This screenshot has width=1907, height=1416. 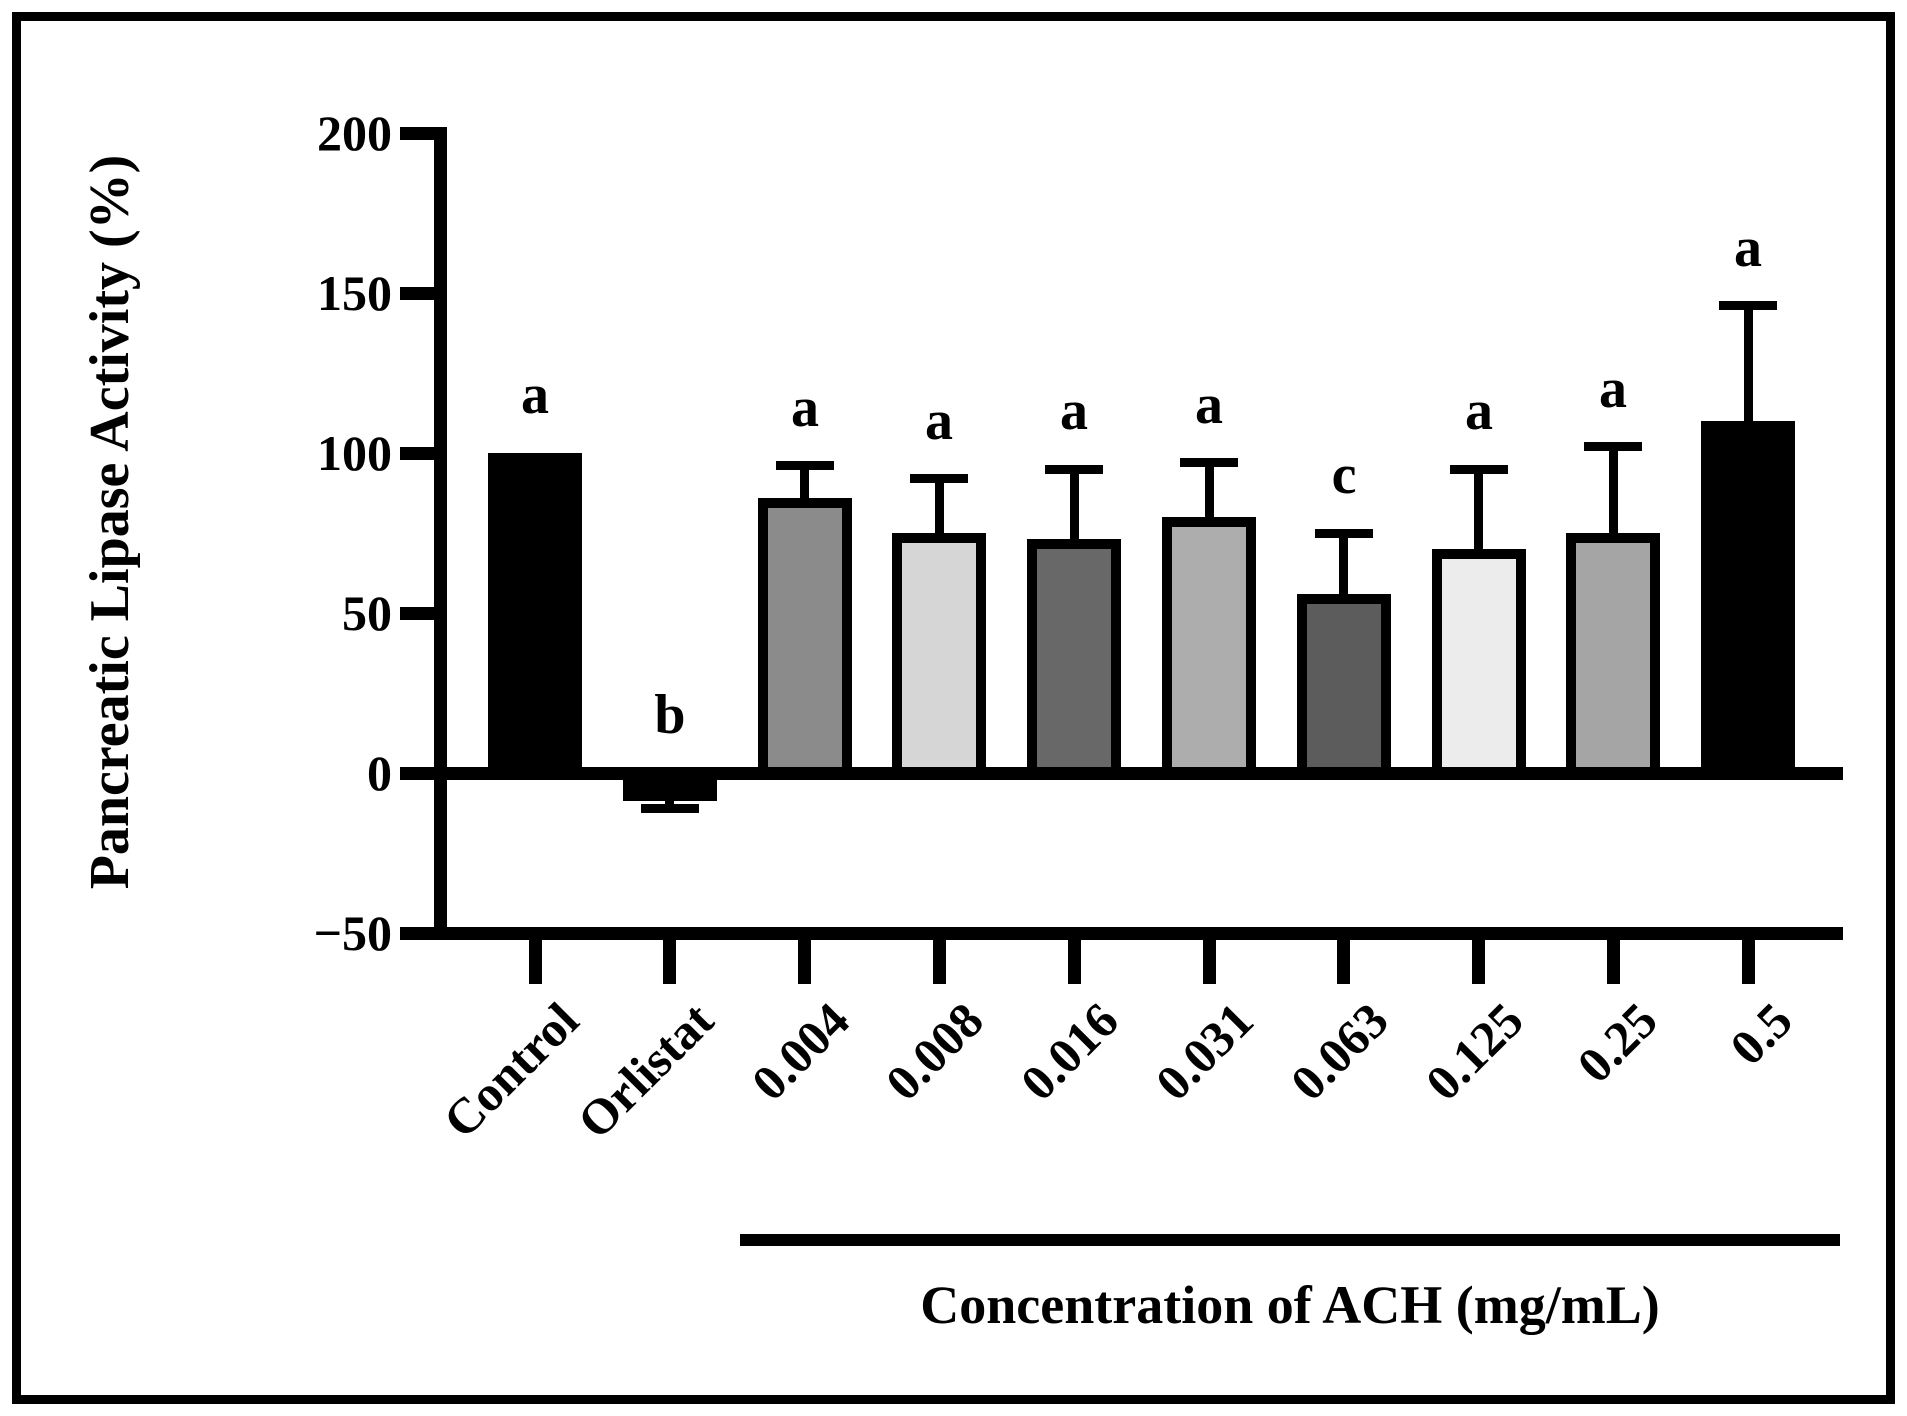 What do you see at coordinates (805, 408) in the screenshot?
I see `sig-letter-0.004: a` at bounding box center [805, 408].